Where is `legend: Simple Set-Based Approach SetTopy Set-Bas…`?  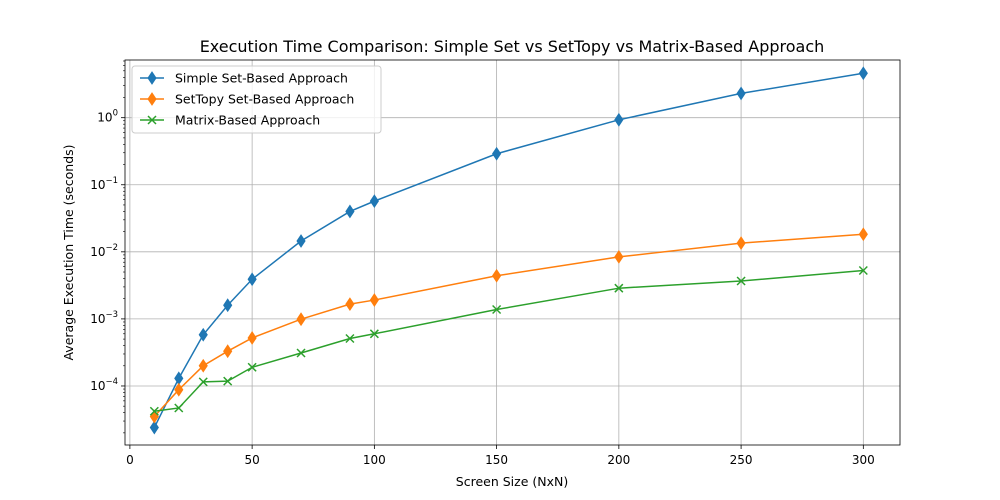
legend: Simple Set-Based Approach SetTopy Set-Bas… is located at coordinates (256, 99).